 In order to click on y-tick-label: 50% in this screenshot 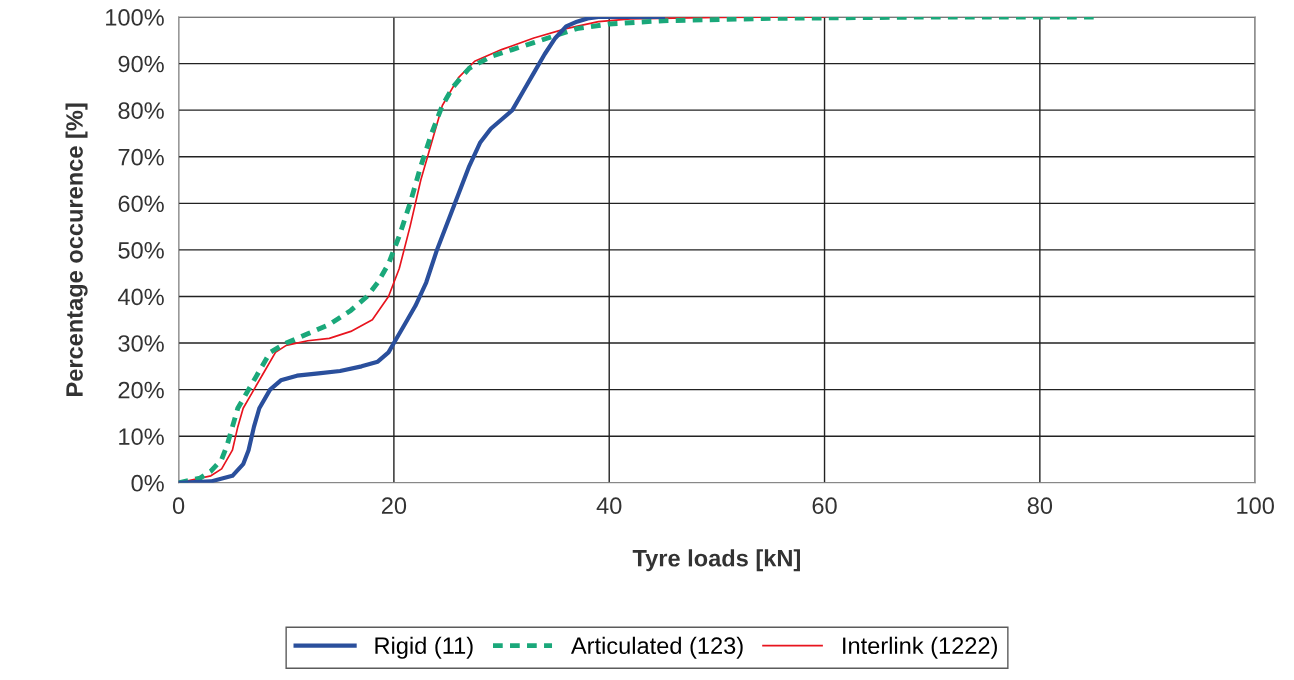, I will do `click(141, 250)`.